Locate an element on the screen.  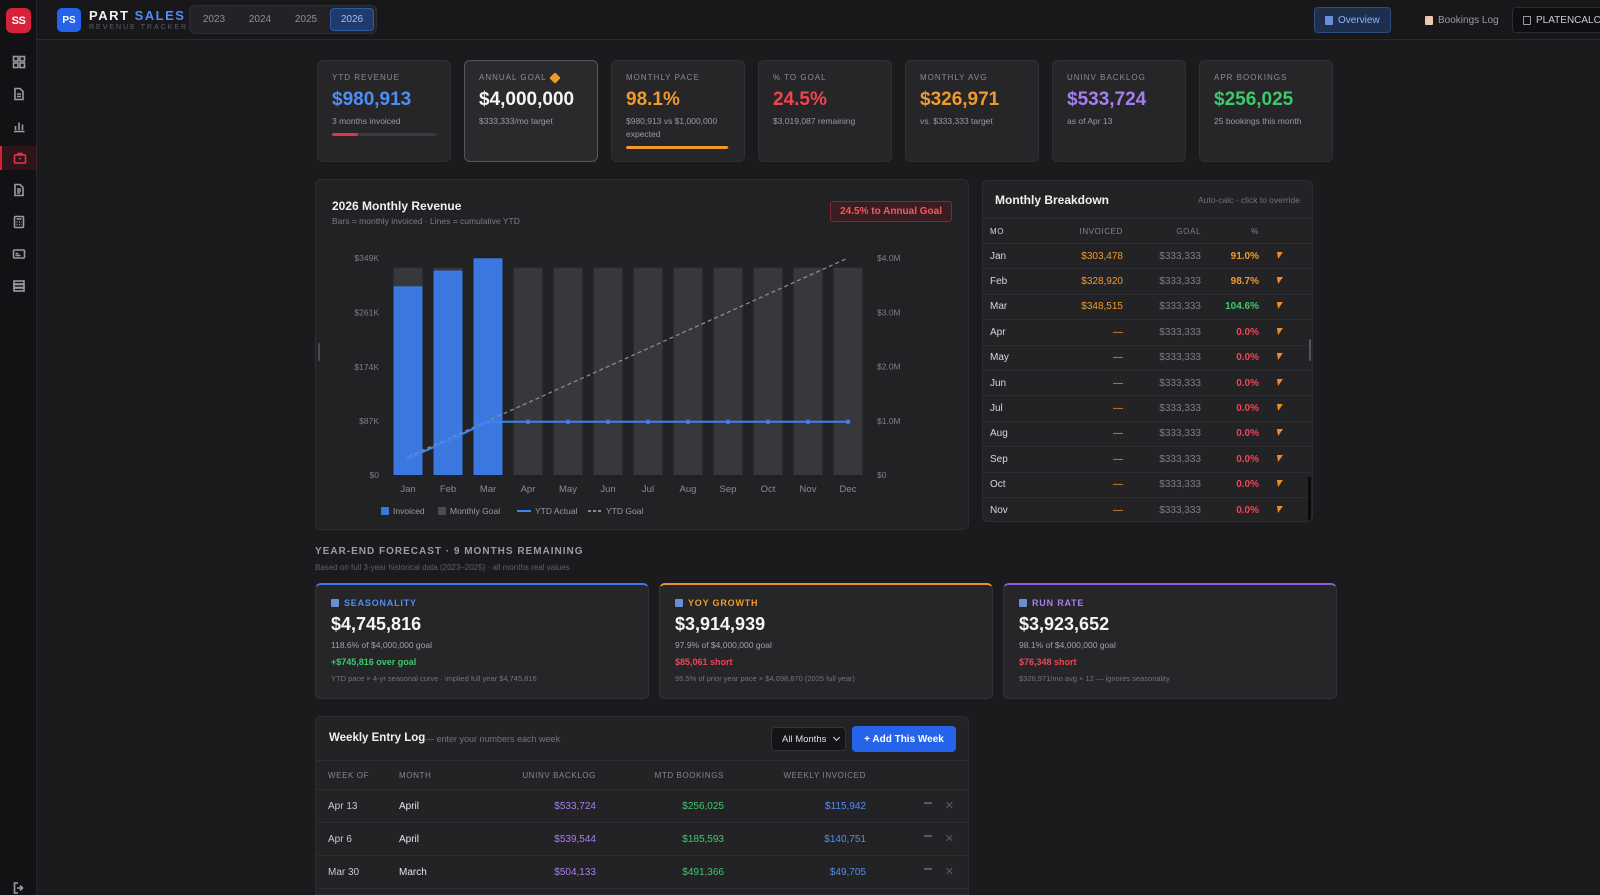
ytd-actual-line is located at coordinates (627, 440).